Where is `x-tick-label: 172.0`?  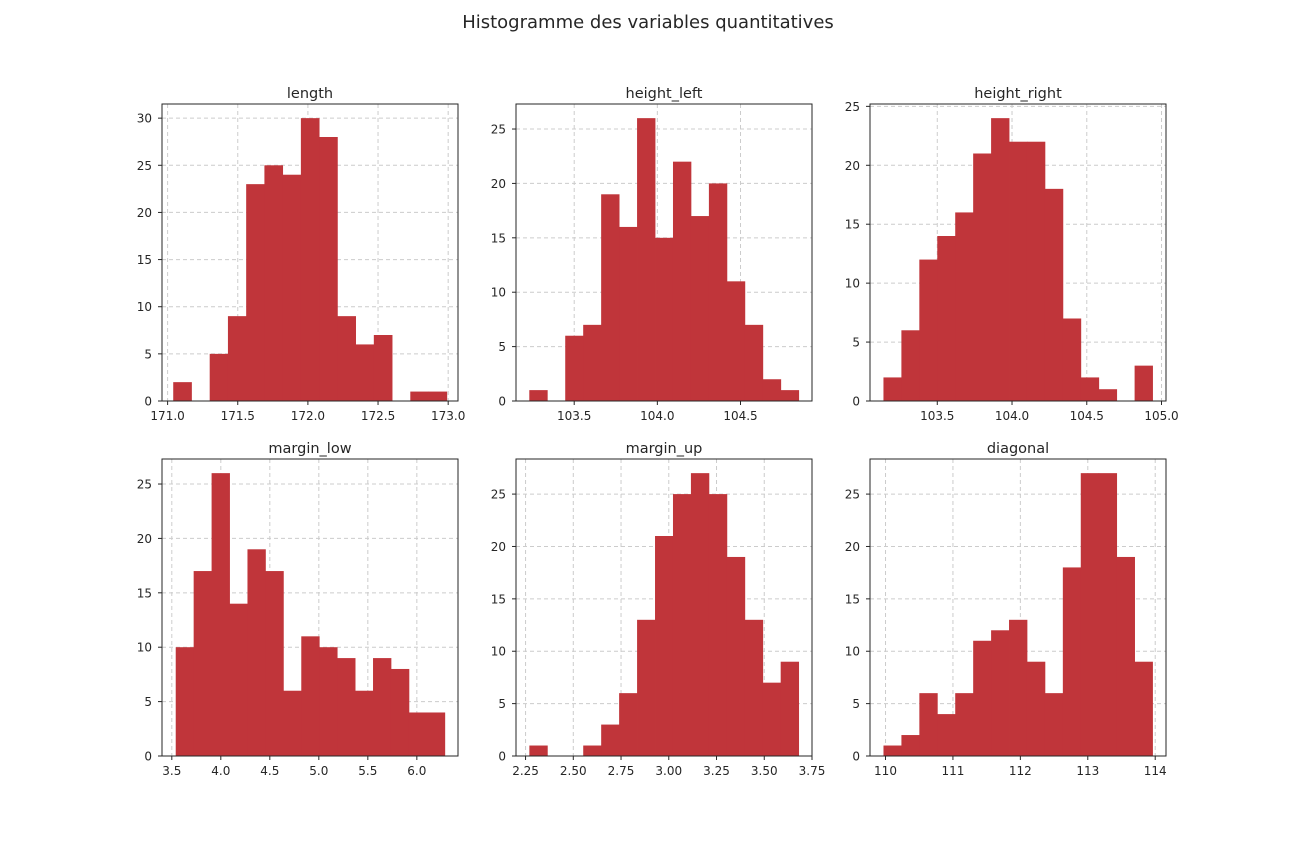 x-tick-label: 172.0 is located at coordinates (308, 416).